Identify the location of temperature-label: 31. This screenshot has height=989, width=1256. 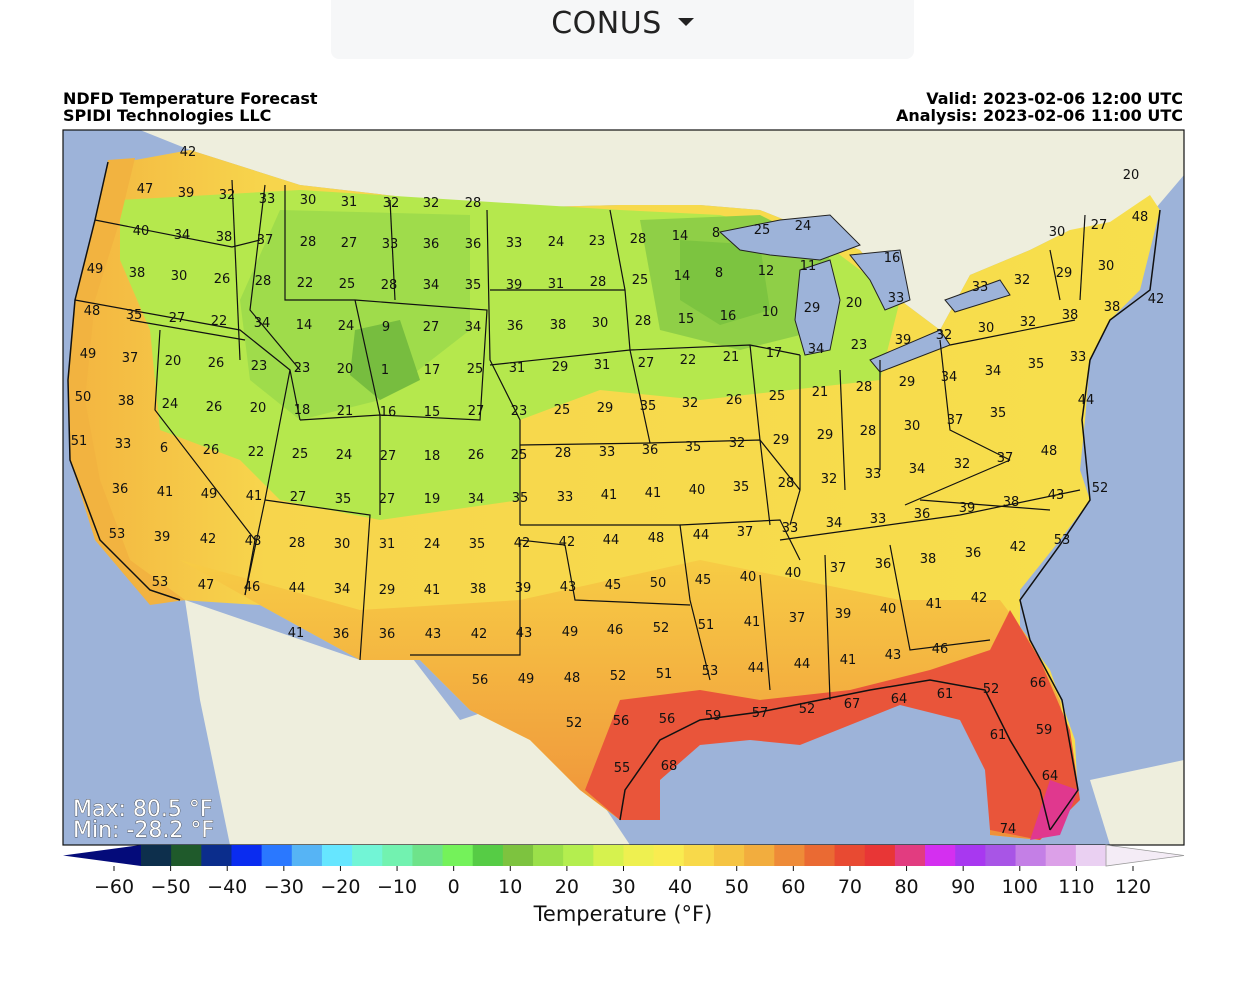
(602, 365).